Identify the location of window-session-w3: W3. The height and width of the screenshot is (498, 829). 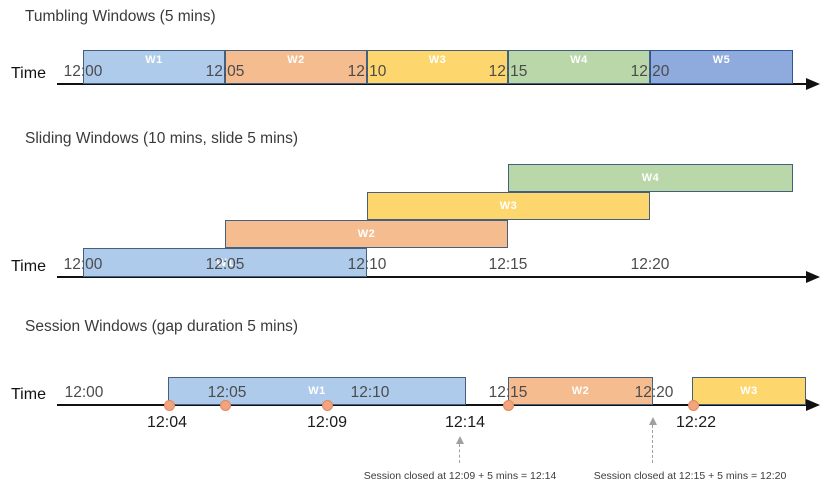
(749, 391).